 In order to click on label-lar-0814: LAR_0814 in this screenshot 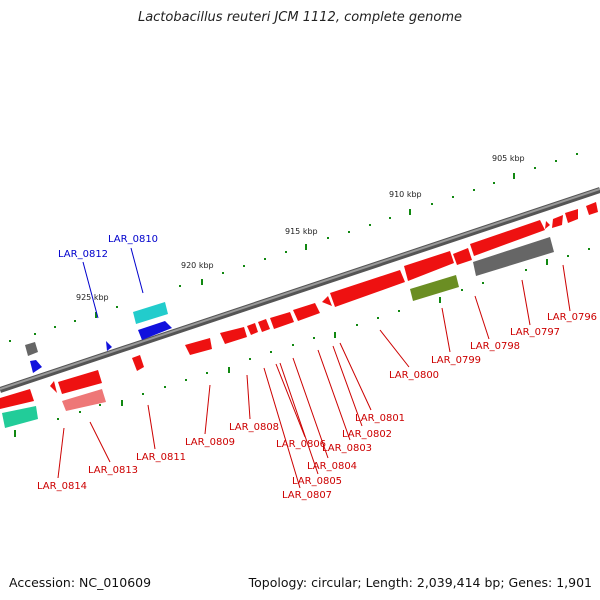, I will do `click(62, 486)`.